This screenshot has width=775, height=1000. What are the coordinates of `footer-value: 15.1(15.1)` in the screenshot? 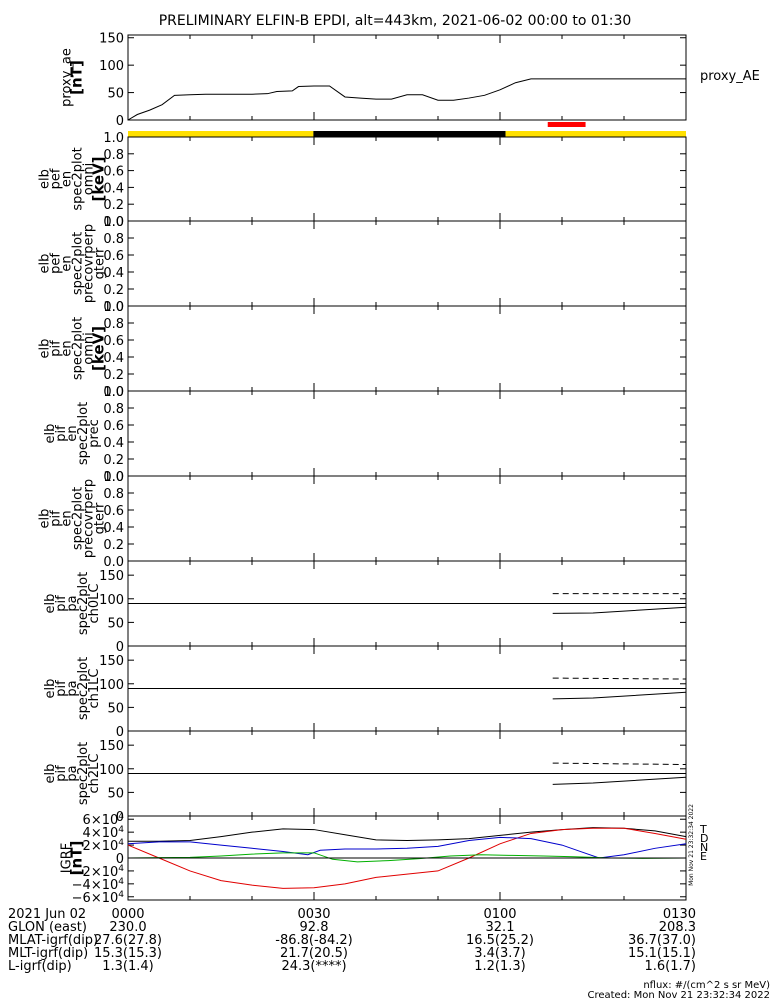 It's located at (662, 953).